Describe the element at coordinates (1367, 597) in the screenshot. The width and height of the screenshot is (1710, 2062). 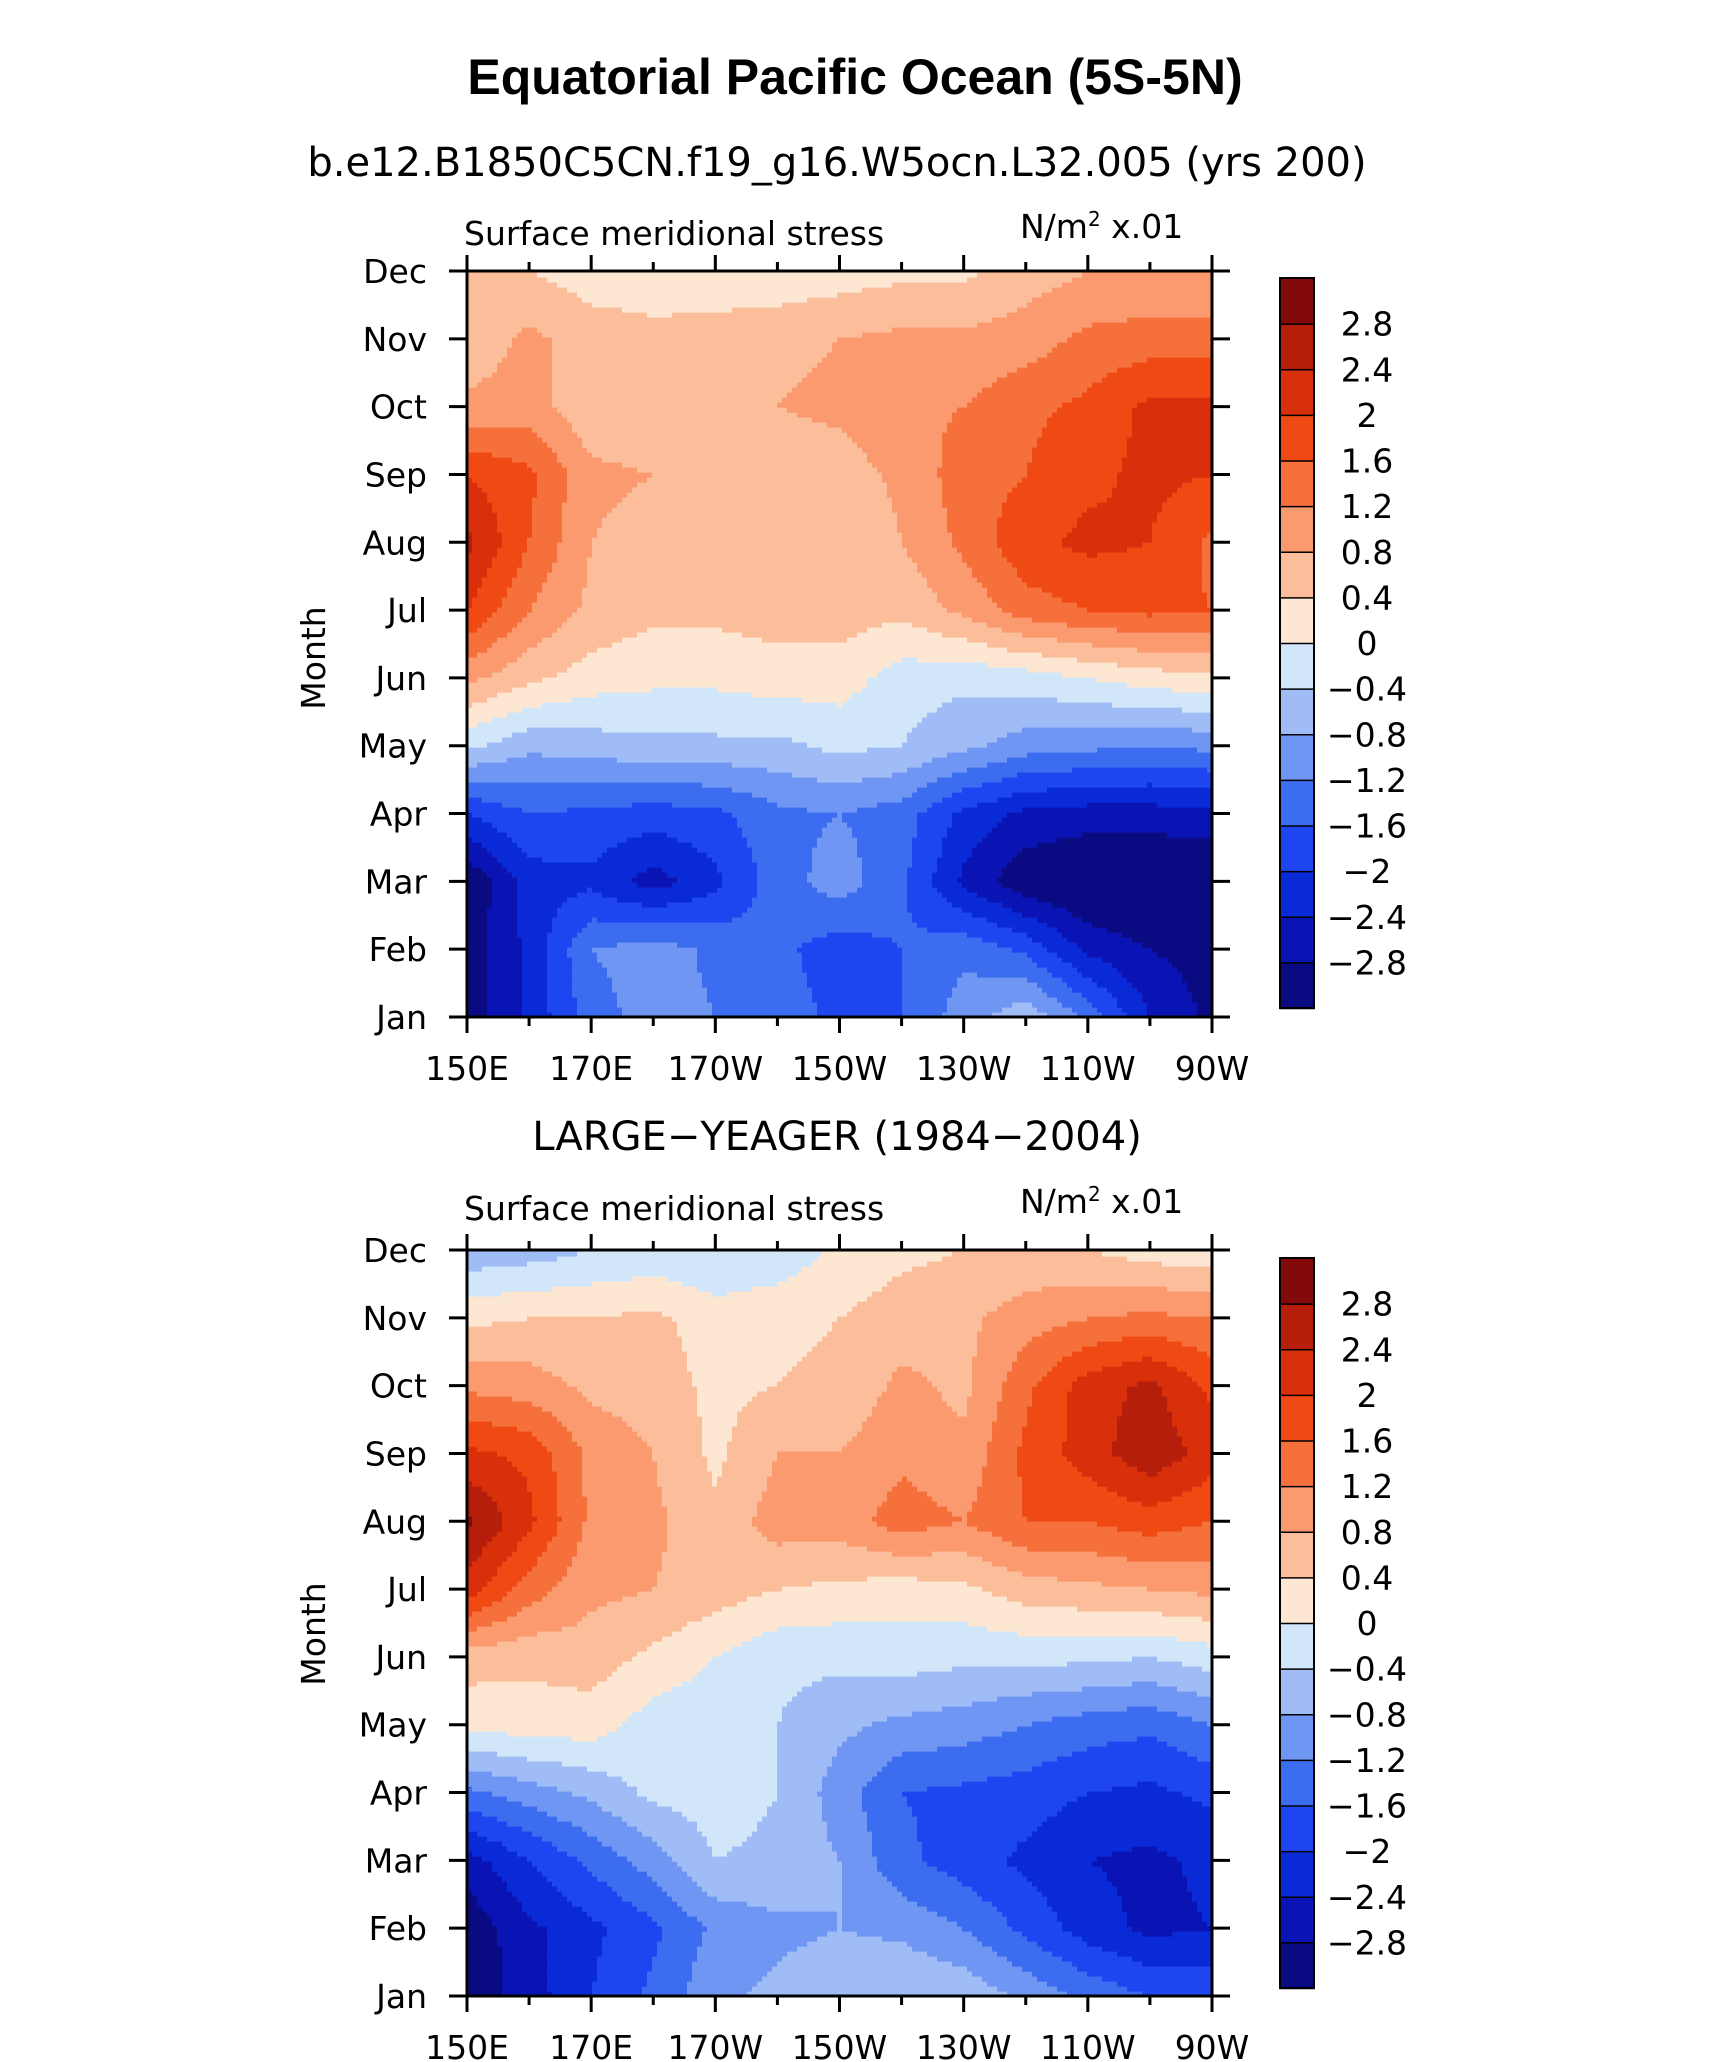
I see `colorbar-label: 0.4` at that location.